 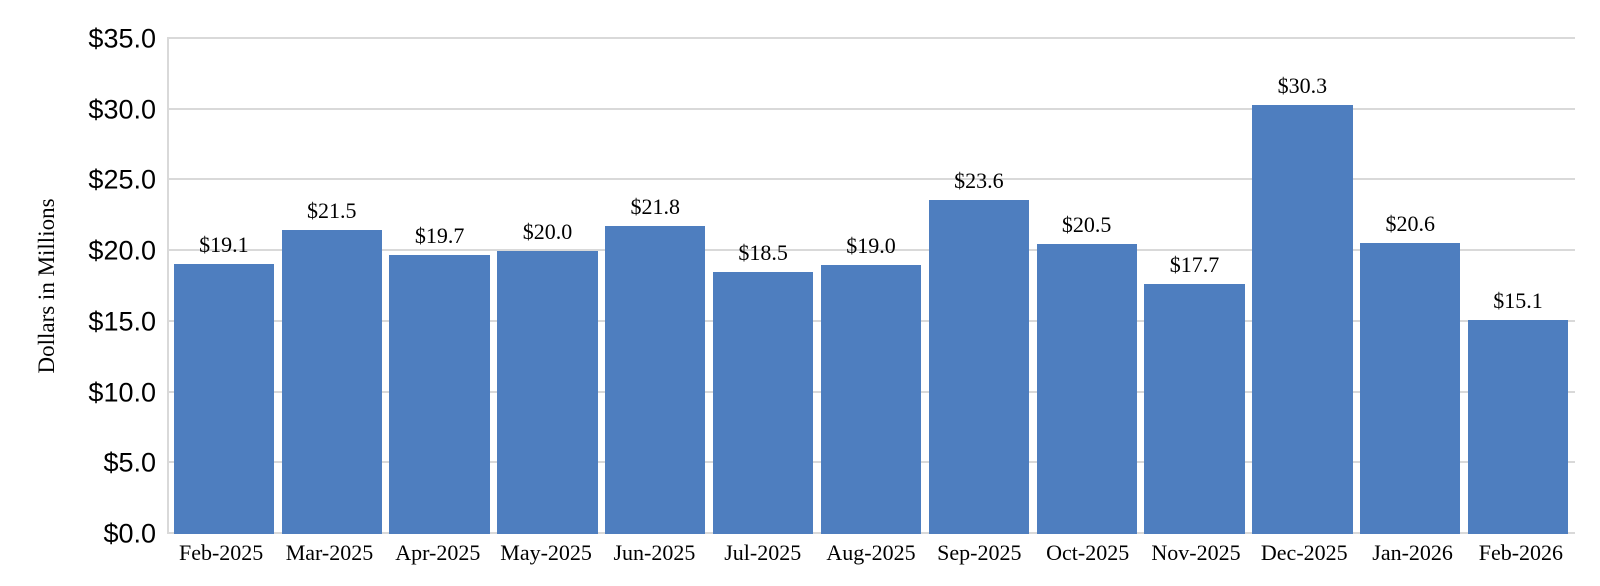 I want to click on y-tick-label: $10.0, so click(x=122, y=392).